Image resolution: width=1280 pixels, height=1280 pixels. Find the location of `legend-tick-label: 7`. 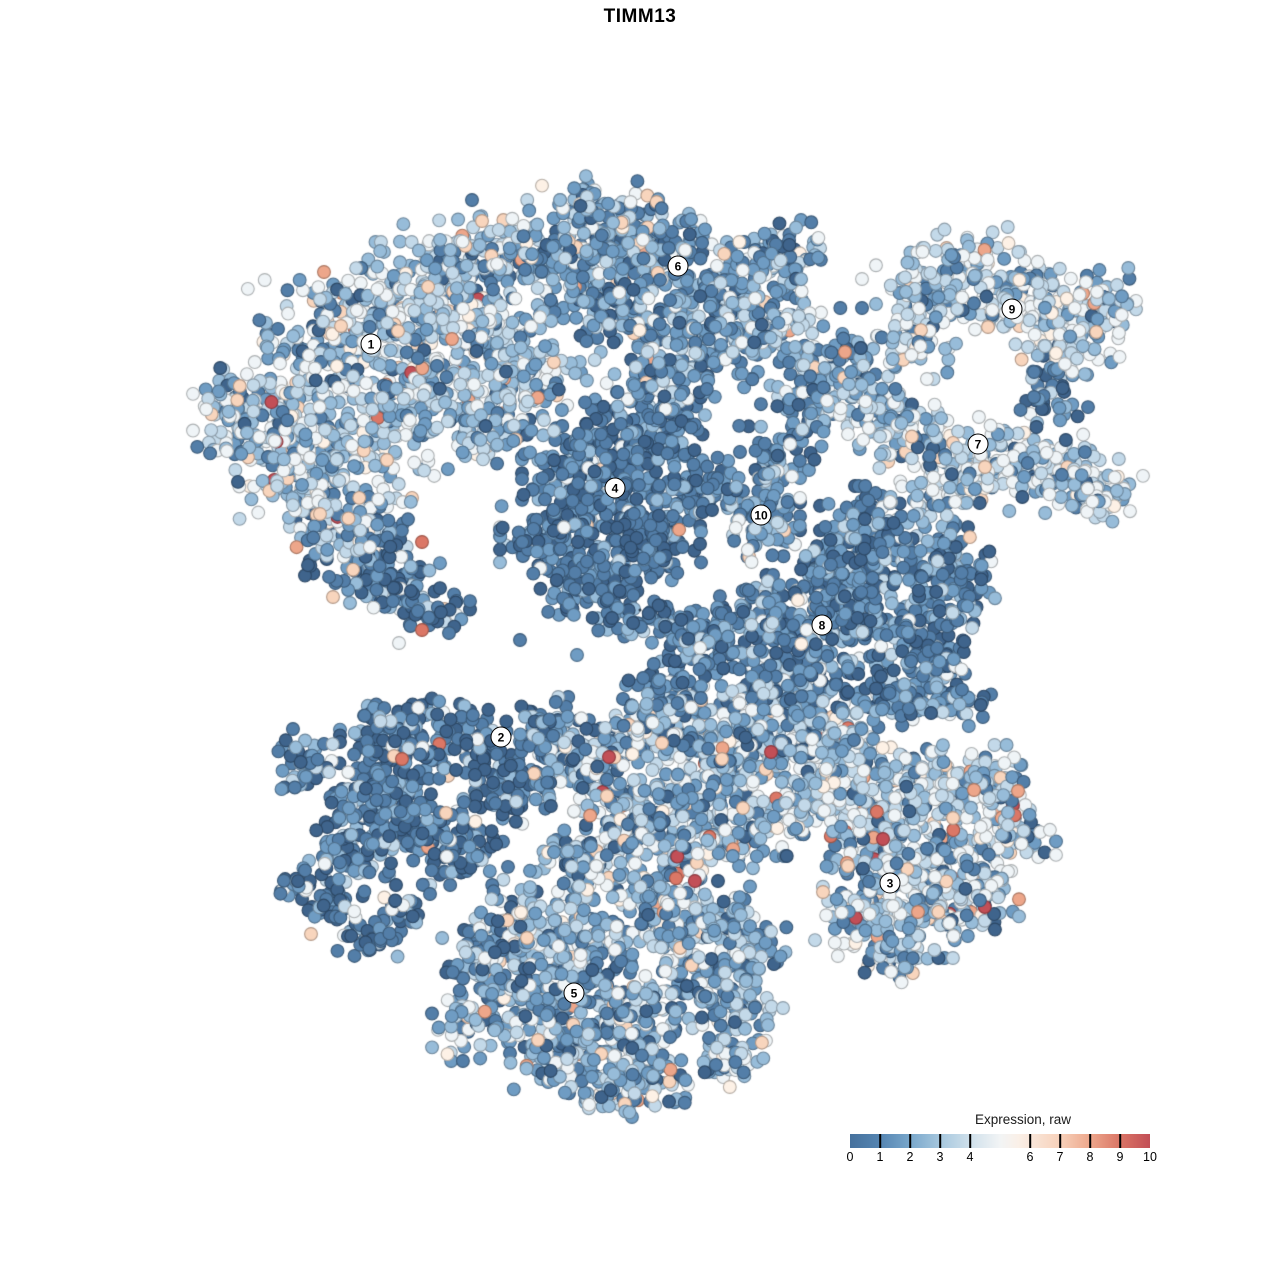

legend-tick-label: 7 is located at coordinates (1060, 1157).